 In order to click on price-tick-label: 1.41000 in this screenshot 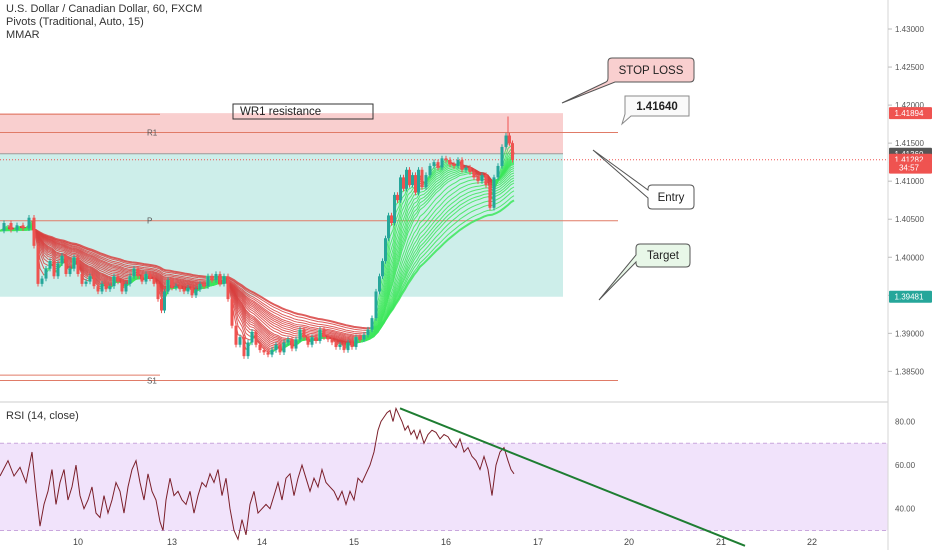, I will do `click(909, 181)`.